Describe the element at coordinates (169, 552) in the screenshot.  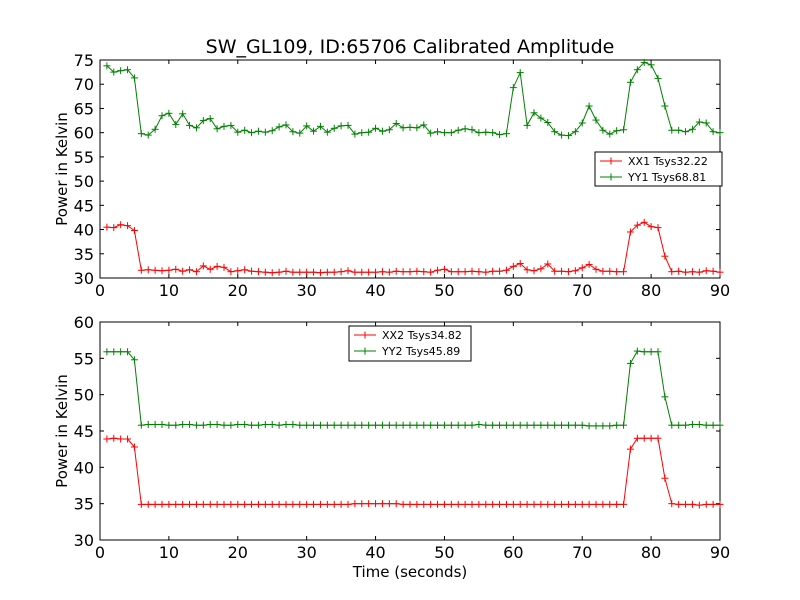
I see `chart1-xtick-label: 10` at that location.